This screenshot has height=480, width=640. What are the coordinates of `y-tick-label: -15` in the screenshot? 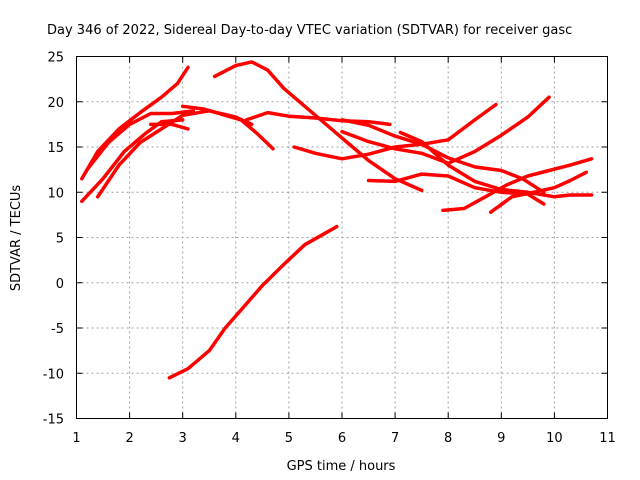 It's located at (53, 420).